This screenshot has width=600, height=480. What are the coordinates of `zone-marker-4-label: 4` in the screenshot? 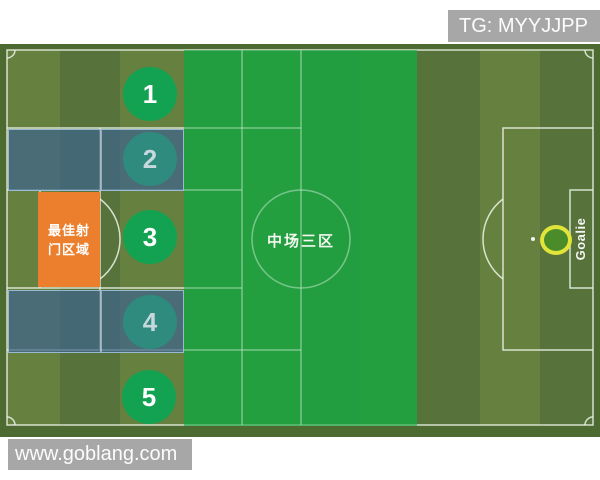 It's located at (150, 321).